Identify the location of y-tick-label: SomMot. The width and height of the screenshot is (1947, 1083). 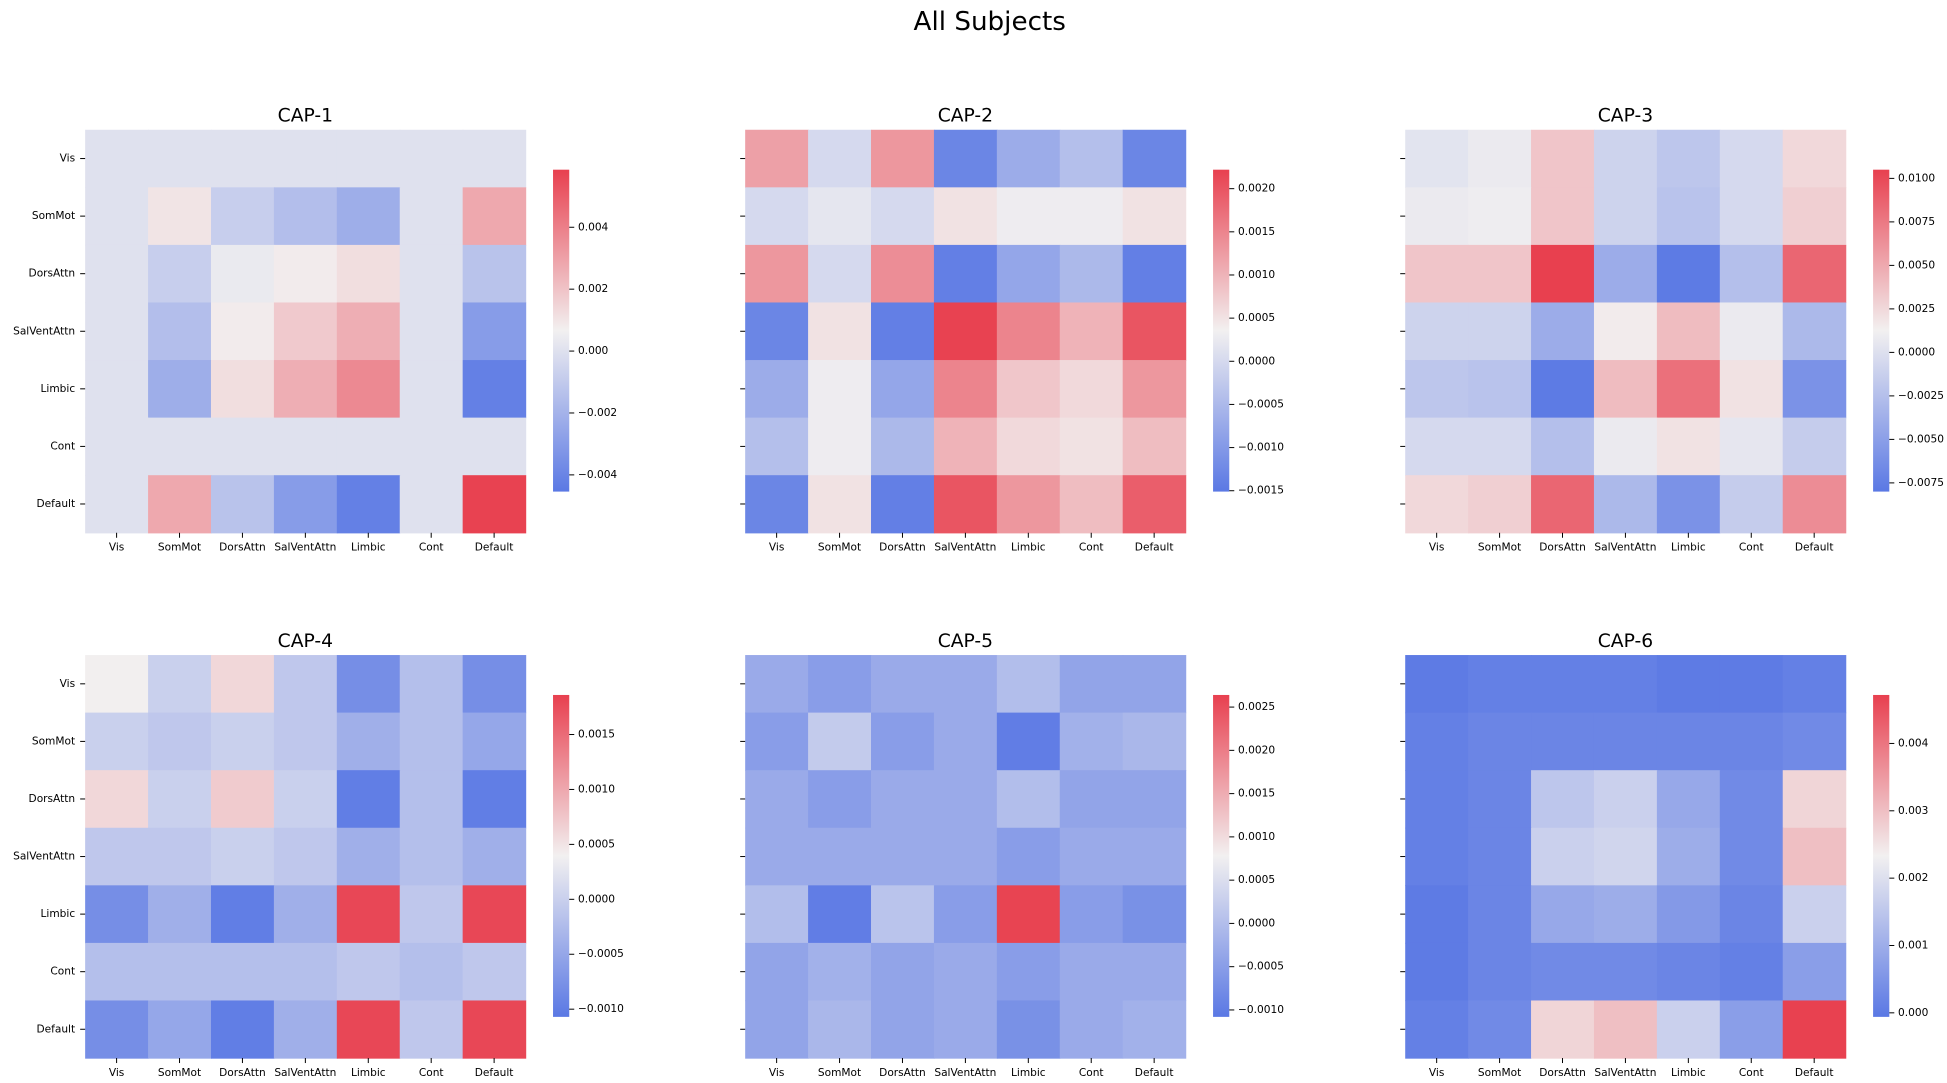
(53, 216).